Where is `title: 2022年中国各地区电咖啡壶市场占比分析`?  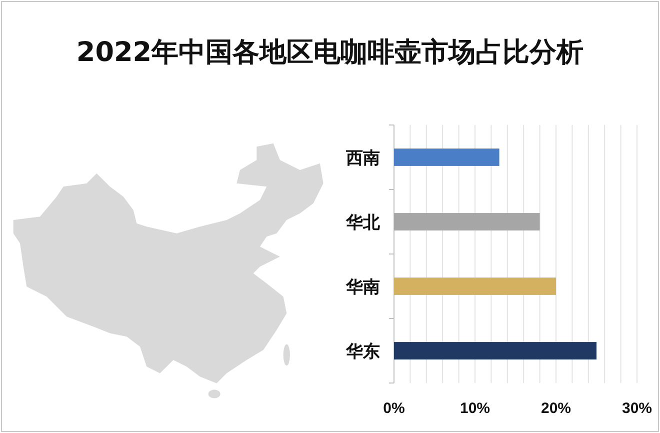
title: 2022年中国各地区电咖啡壶市场占比分析 is located at coordinates (330, 52).